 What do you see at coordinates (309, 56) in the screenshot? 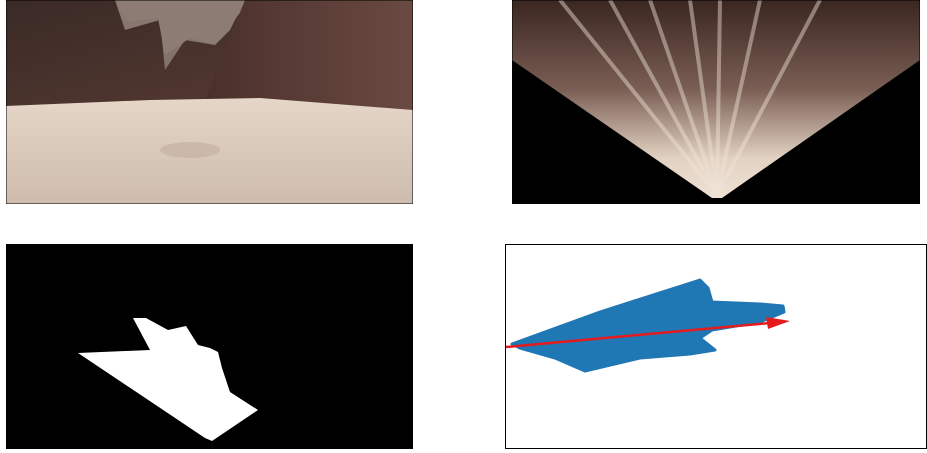
I see `rock-face` at bounding box center [309, 56].